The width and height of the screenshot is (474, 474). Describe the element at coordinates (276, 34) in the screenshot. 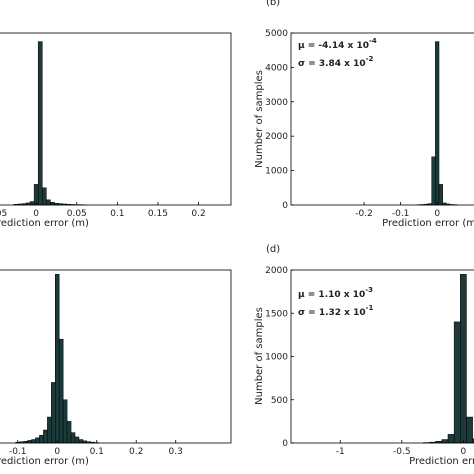

I see `y-tick-label: 5000` at that location.